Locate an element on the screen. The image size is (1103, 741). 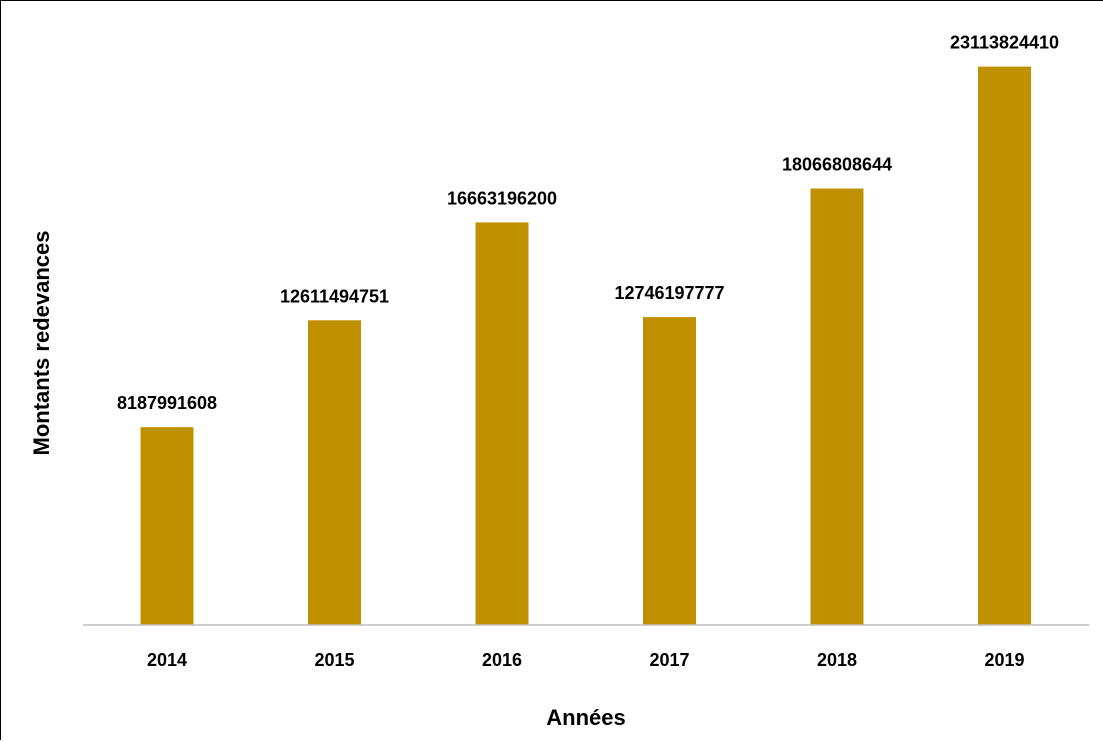
x-tick-label-2018: 2018 is located at coordinates (837, 660).